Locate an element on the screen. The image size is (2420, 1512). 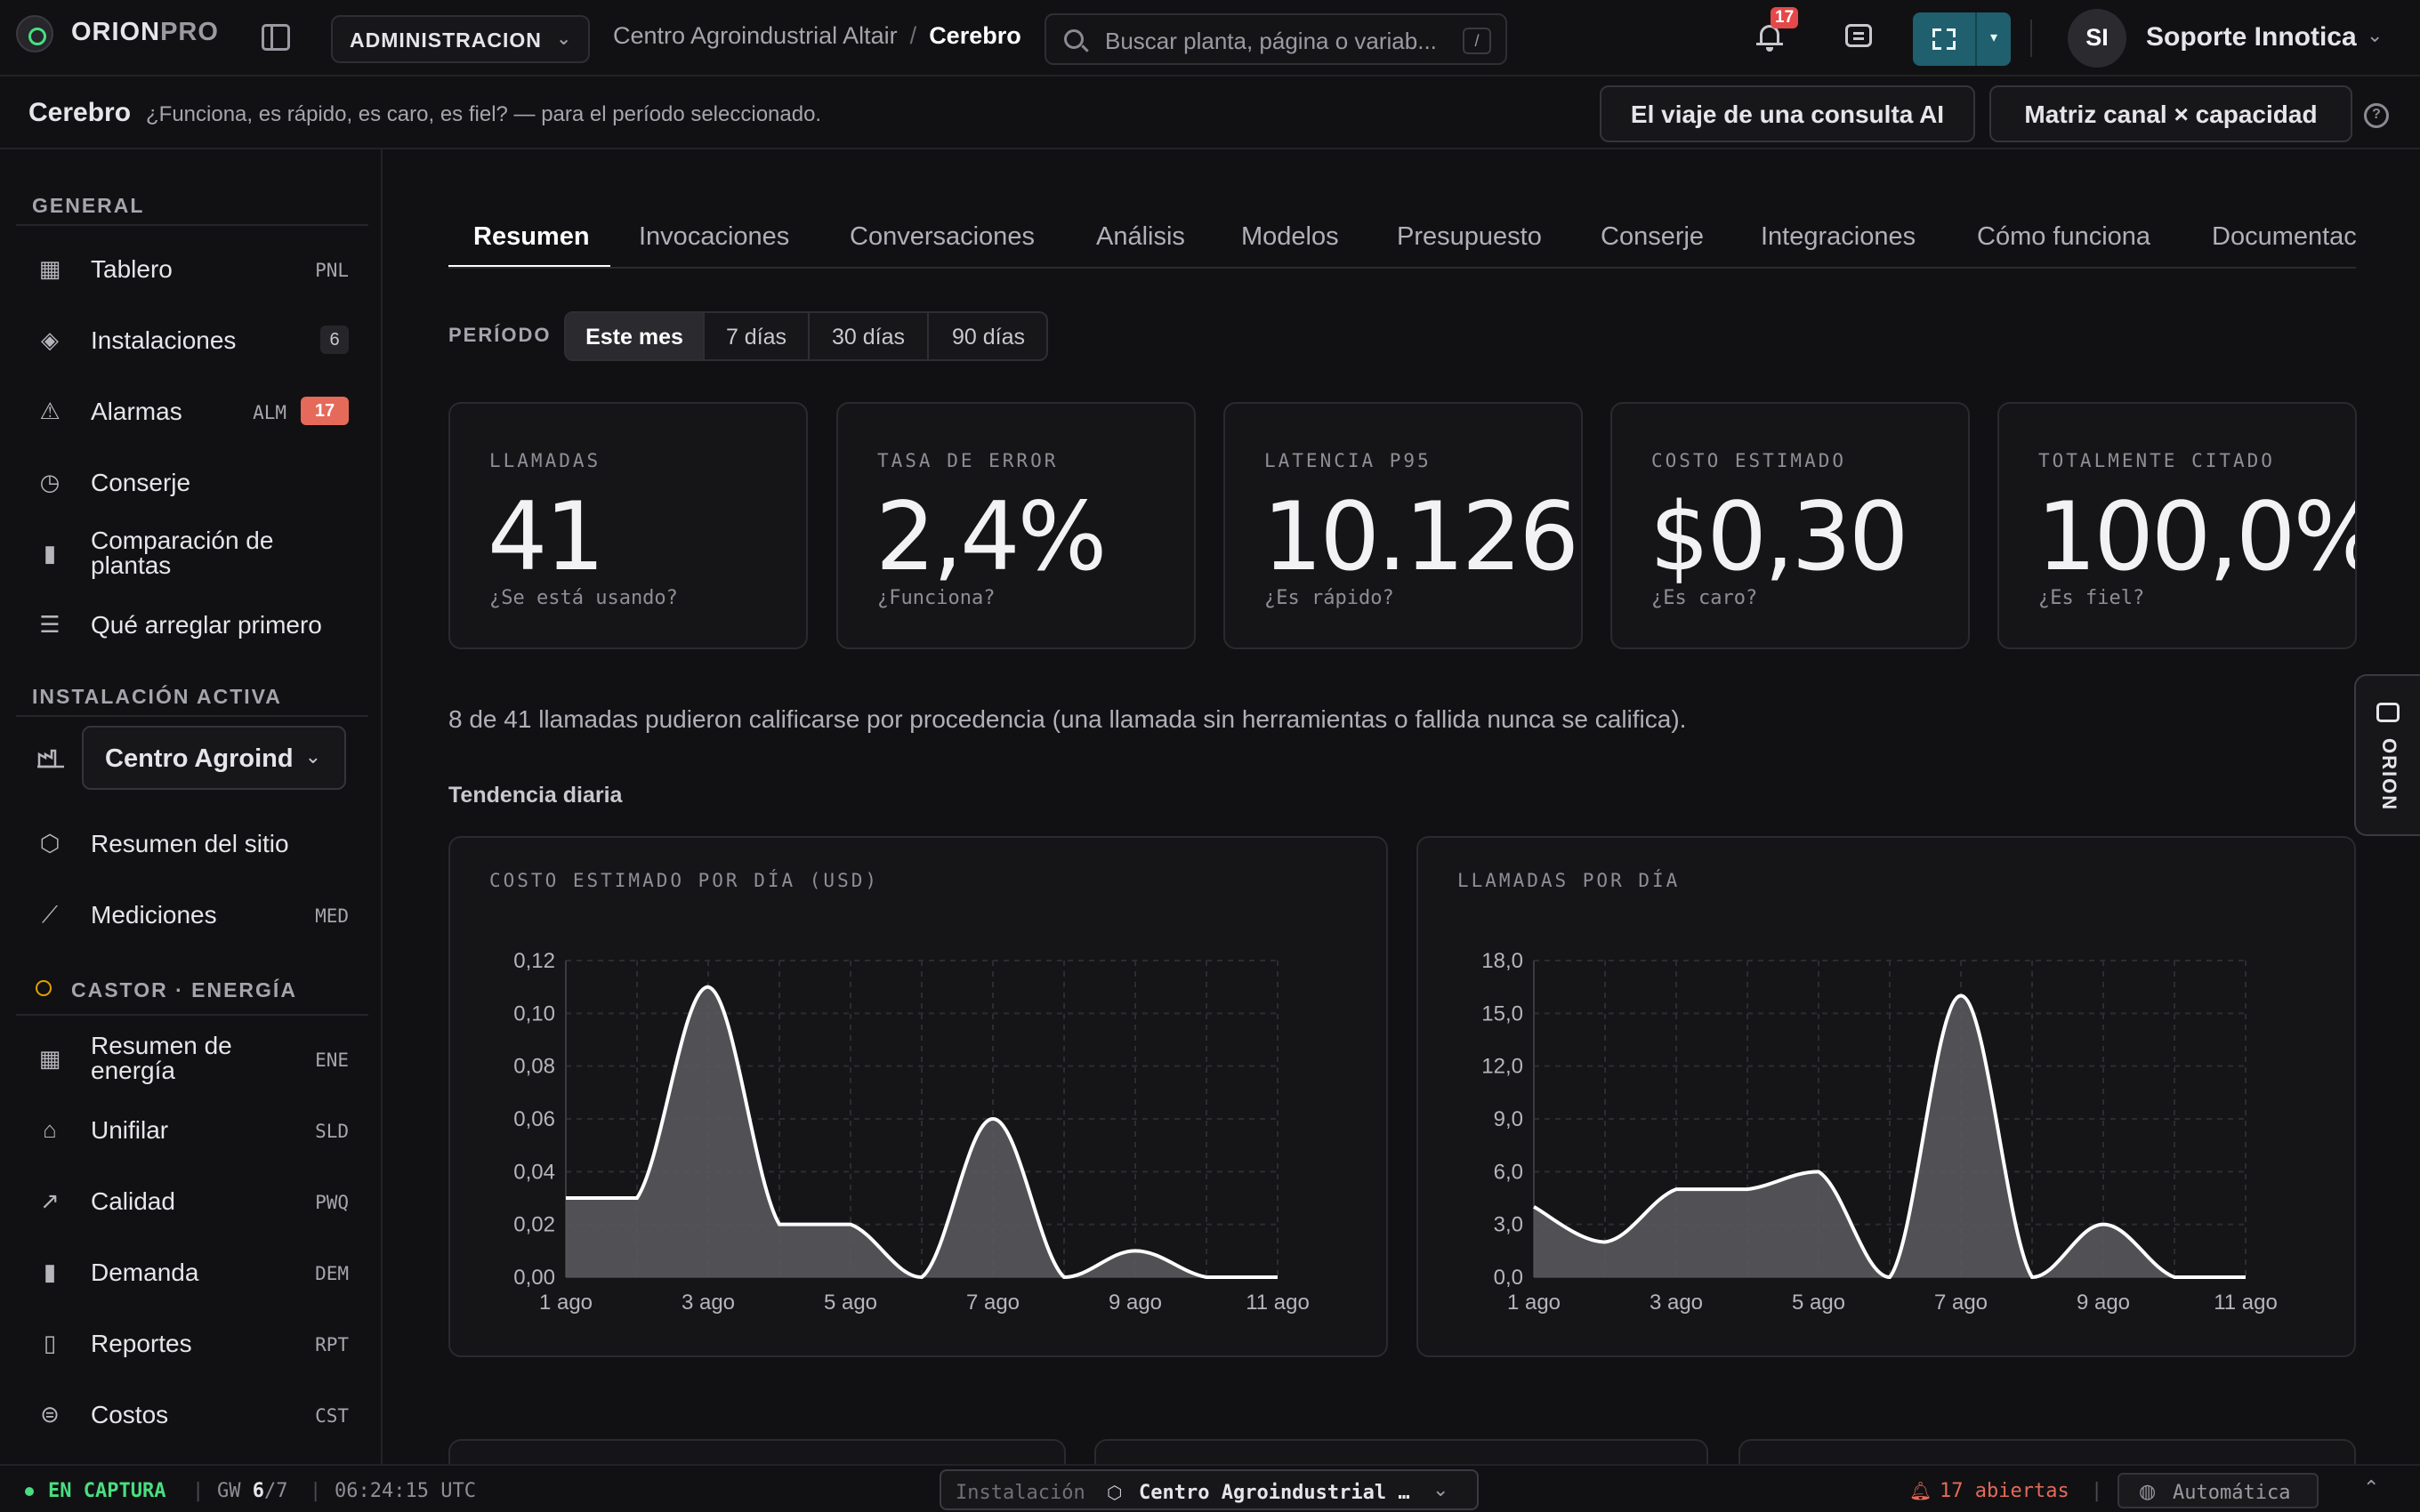
sidebar-item-resumen-energia: ▦ Resumen de energía ENE is located at coordinates (192, 1058).